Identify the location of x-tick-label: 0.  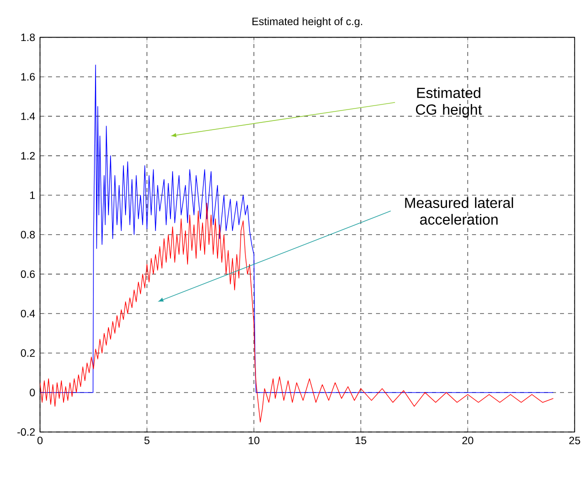
(40, 440).